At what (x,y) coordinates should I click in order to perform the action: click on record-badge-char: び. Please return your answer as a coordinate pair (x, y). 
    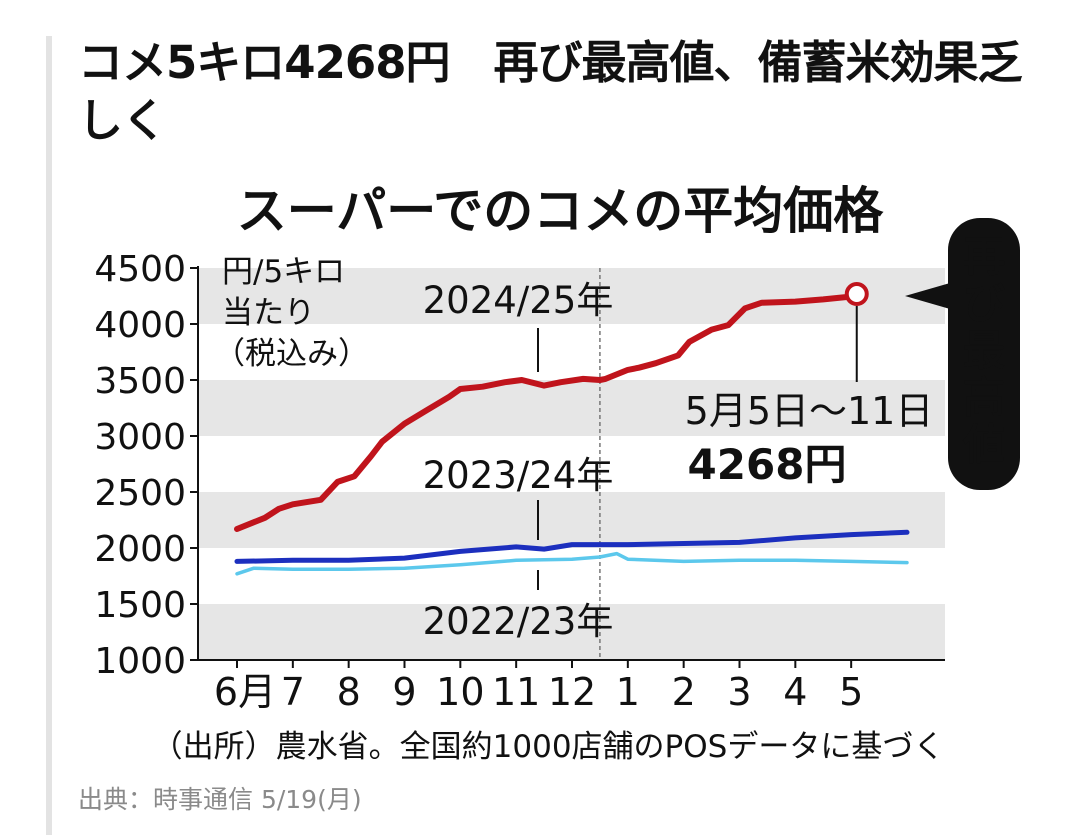
    Looking at the image, I should click on (984, 303).